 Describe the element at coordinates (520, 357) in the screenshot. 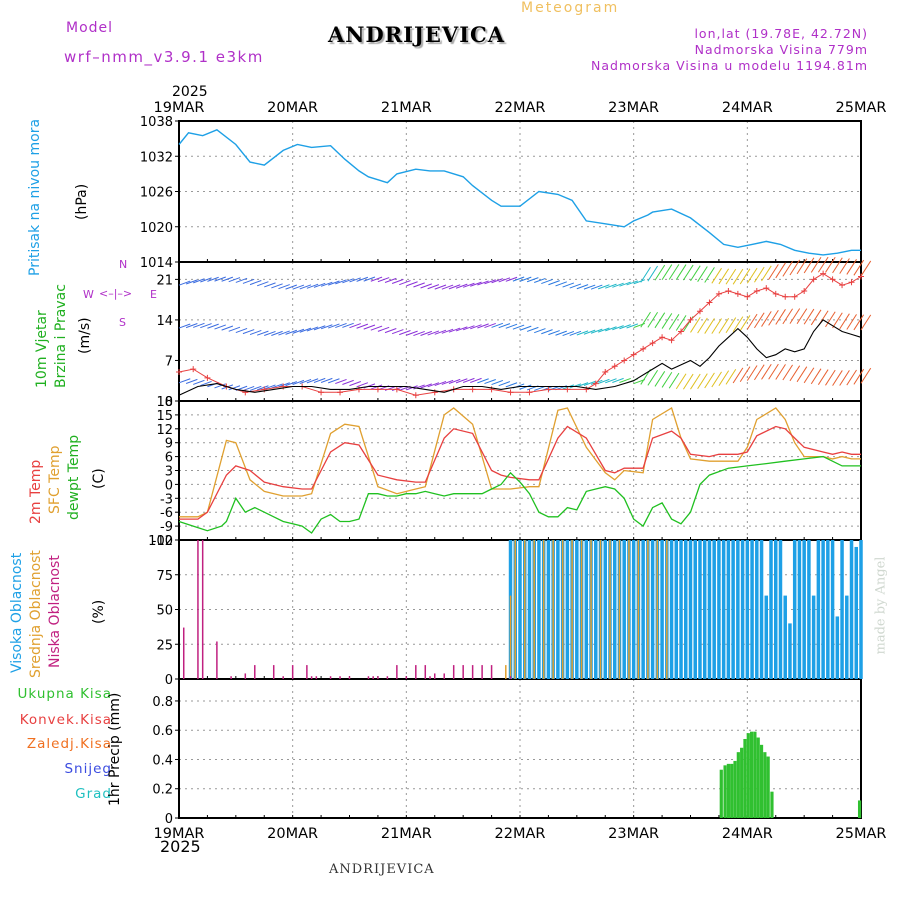

I see `wind-speed-line` at that location.